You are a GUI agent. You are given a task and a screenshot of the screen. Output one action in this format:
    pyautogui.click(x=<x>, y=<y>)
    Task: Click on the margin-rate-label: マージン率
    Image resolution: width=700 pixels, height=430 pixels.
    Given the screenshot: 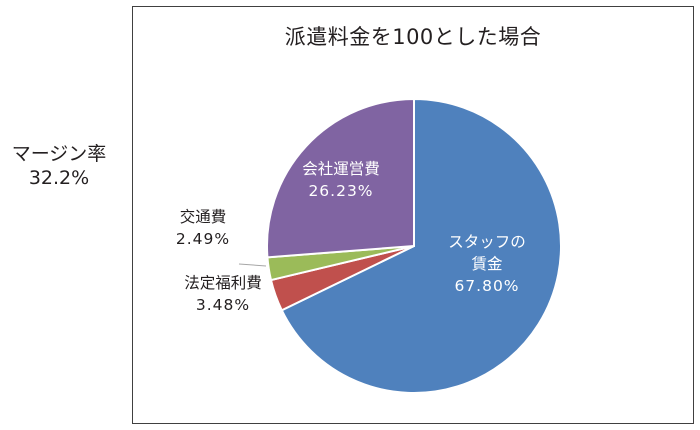 What is the action you would take?
    pyautogui.click(x=59, y=154)
    